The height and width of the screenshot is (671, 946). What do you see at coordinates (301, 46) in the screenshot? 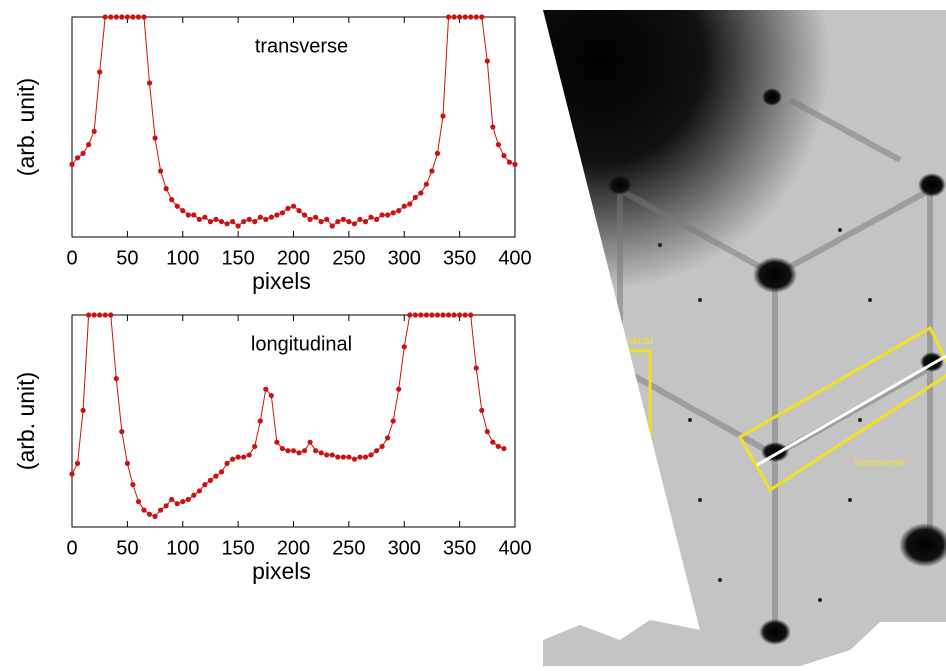
I see `annotation: transverse` at bounding box center [301, 46].